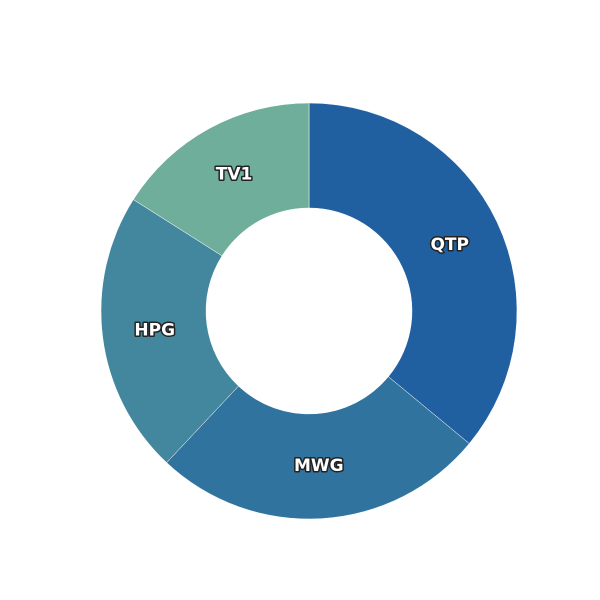 This screenshot has width=600, height=600. I want to click on segment-label: TV1, so click(234, 175).